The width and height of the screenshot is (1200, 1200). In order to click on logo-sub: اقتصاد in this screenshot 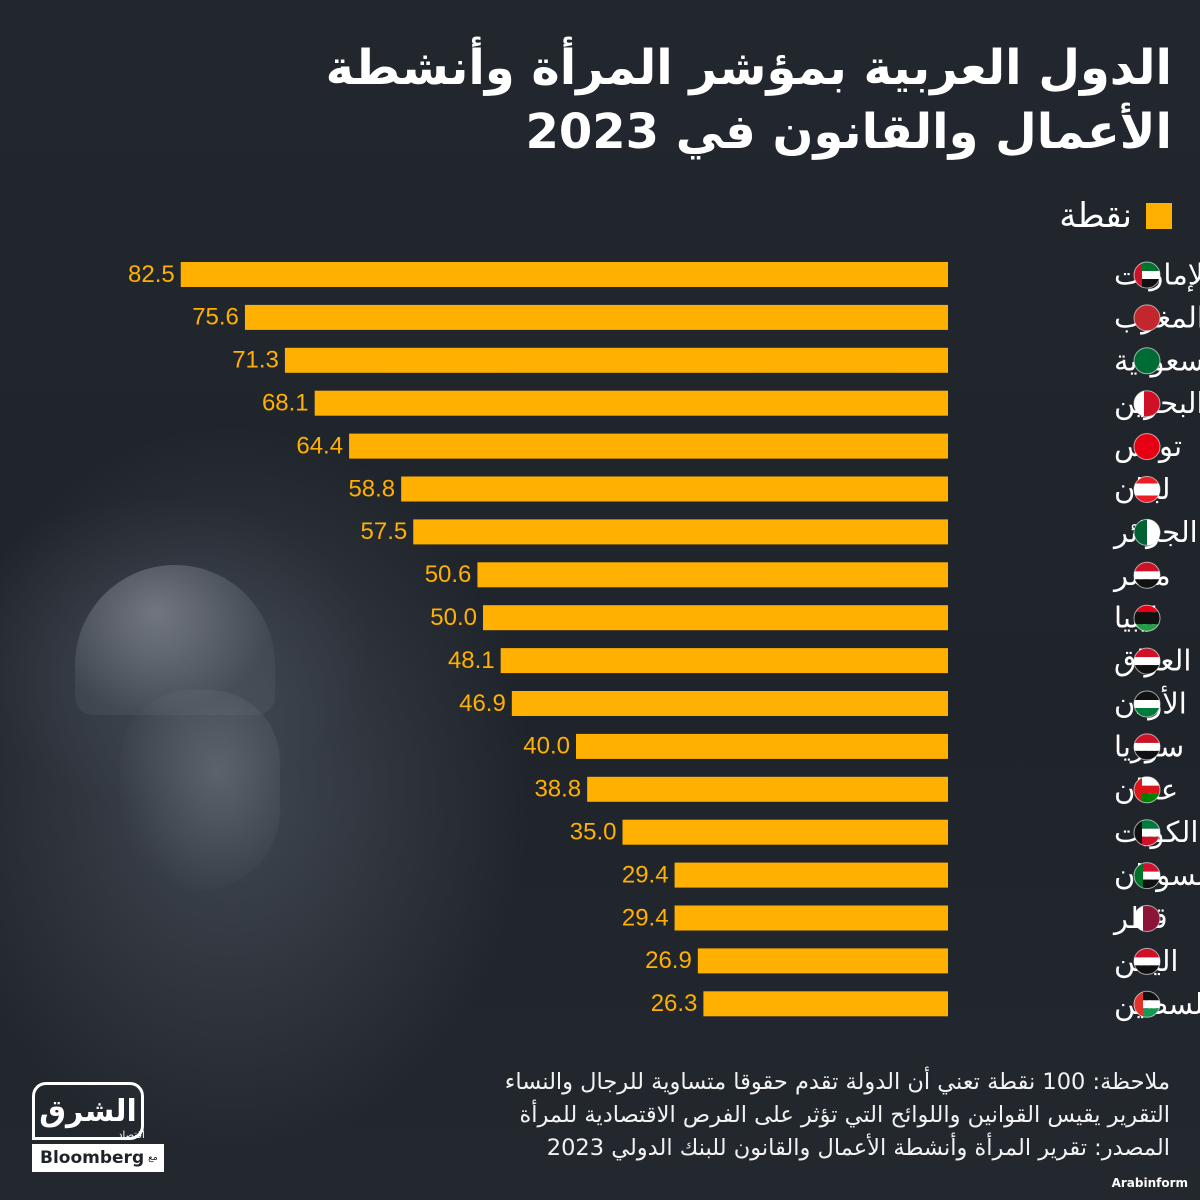, I will do `click(131, 1135)`.